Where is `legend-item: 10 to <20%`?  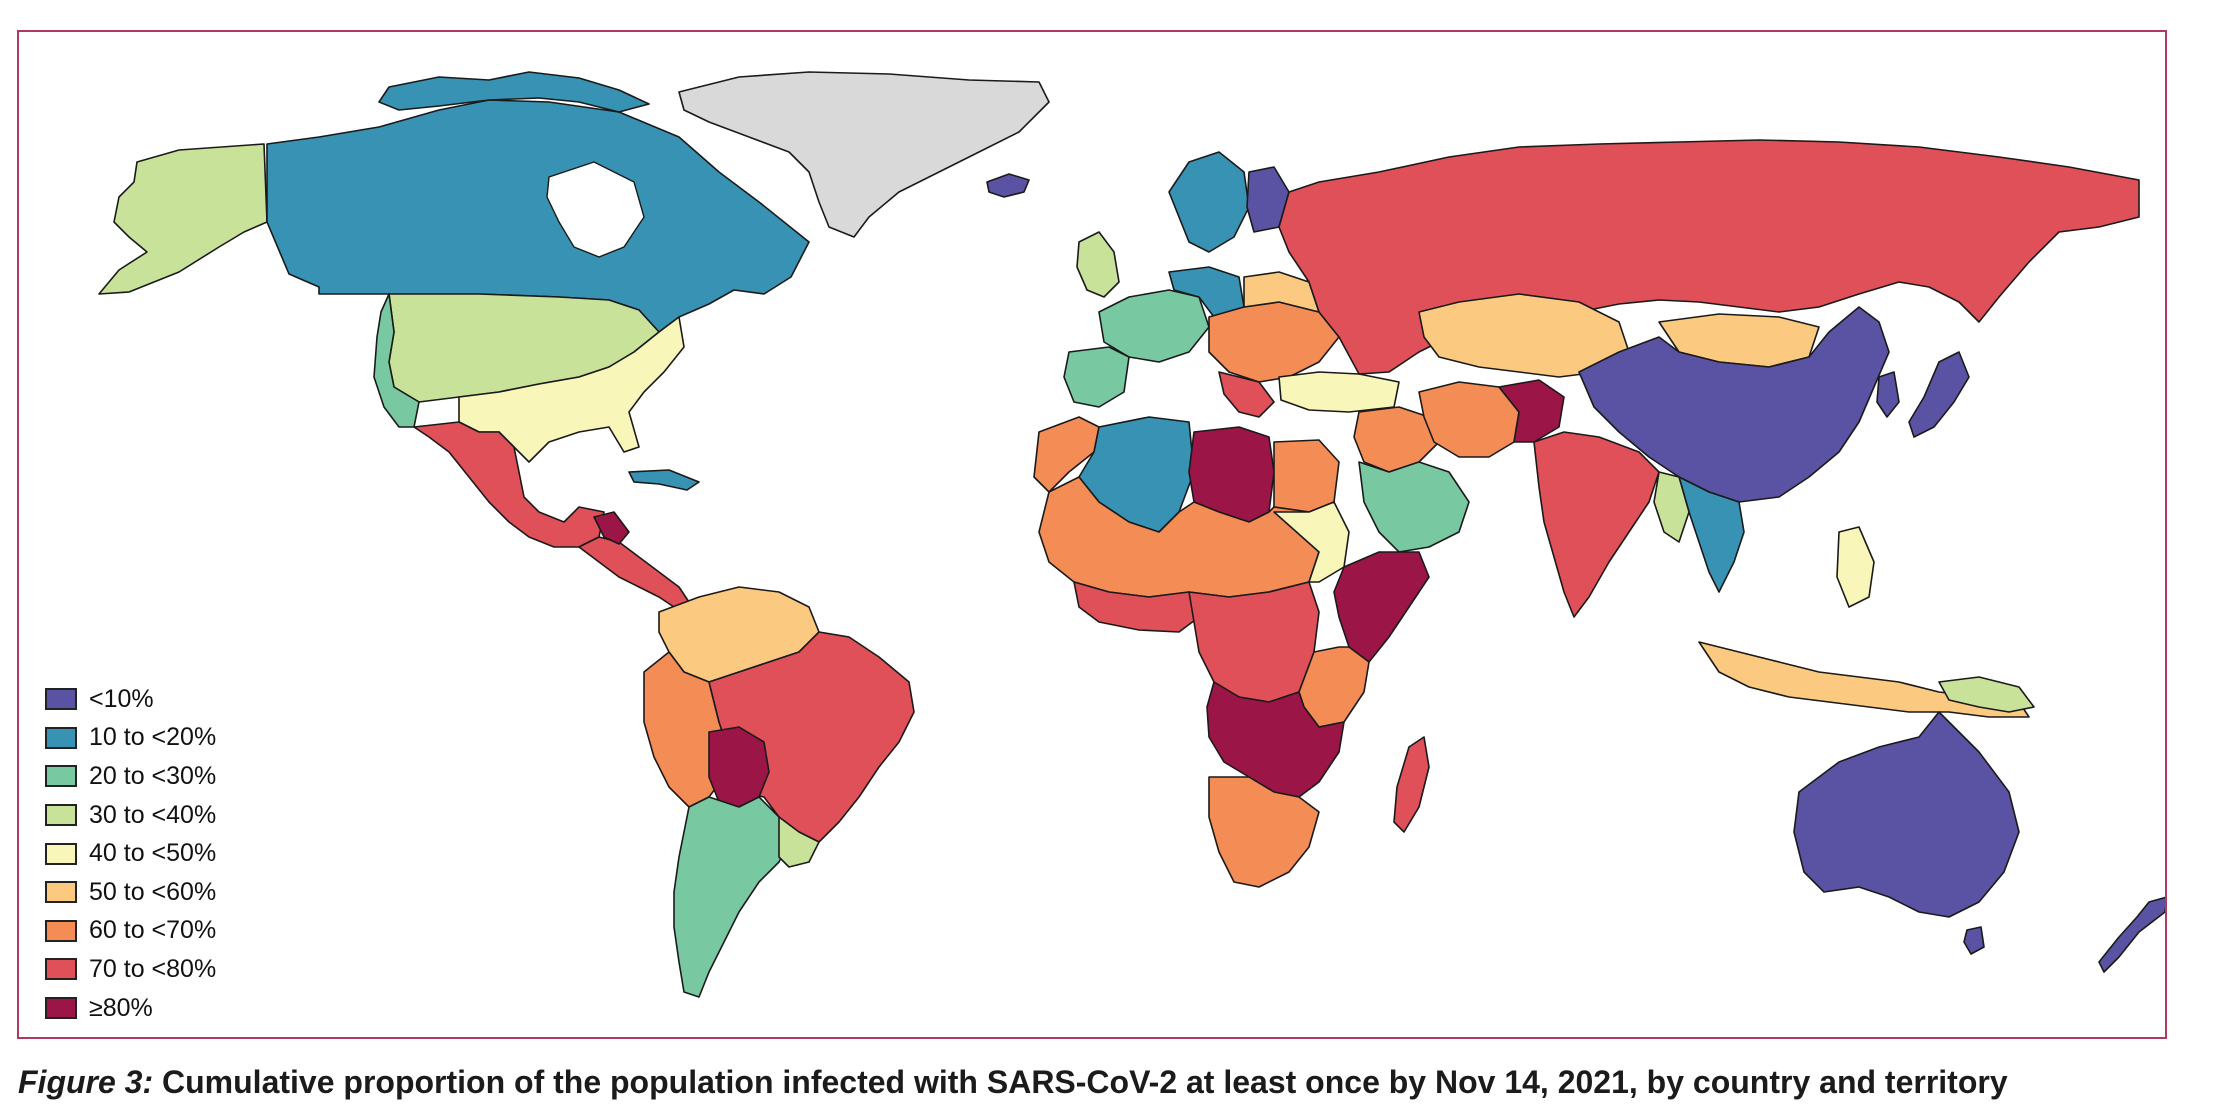
legend-item: 10 to <20% is located at coordinates (130, 738).